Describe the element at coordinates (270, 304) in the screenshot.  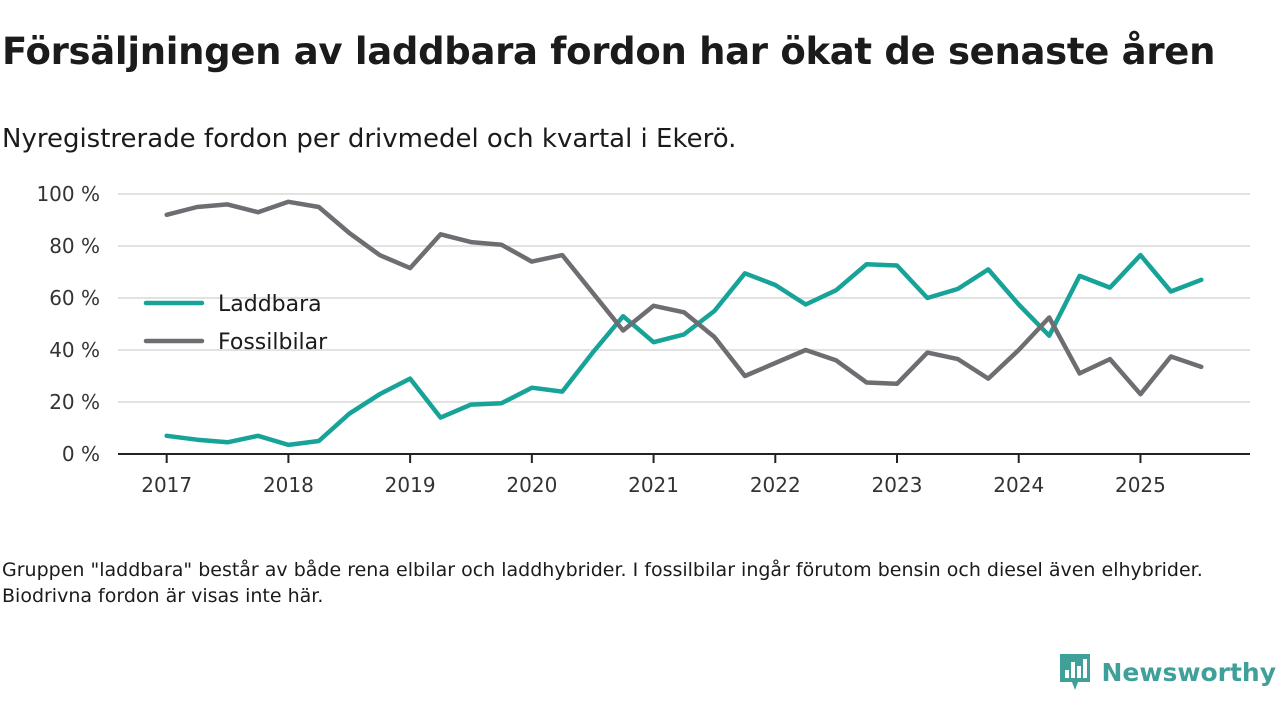
I see `legend-label-laddbara: Laddbara` at that location.